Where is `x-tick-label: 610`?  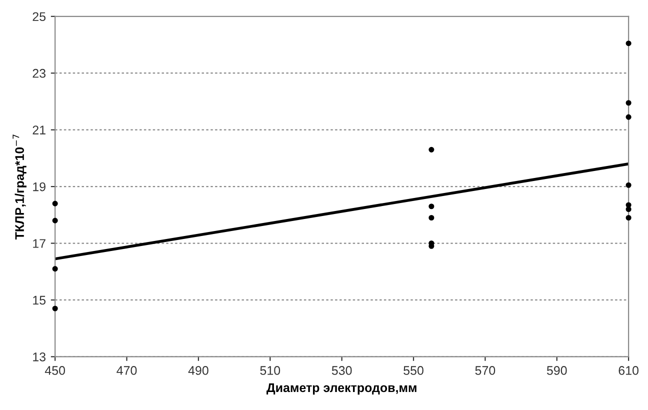
x-tick-label: 610 is located at coordinates (628, 370).